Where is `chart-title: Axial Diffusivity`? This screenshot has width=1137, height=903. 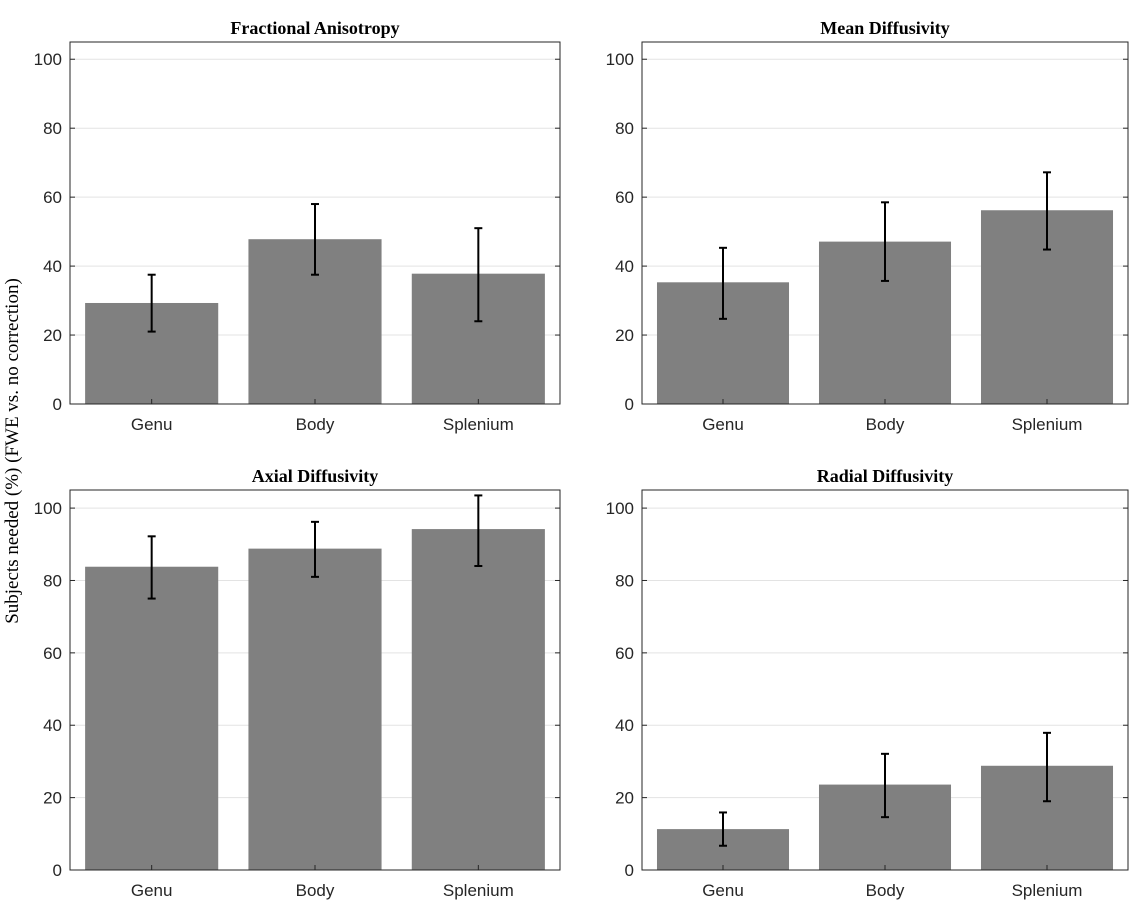 chart-title: Axial Diffusivity is located at coordinates (315, 476).